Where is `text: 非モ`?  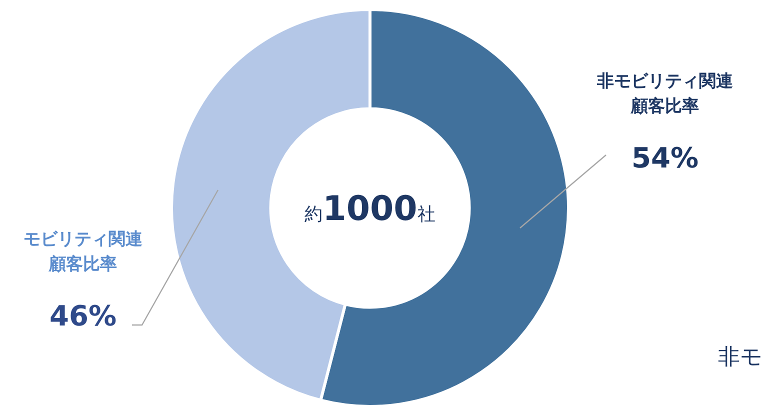
text: 非モ is located at coordinates (740, 358).